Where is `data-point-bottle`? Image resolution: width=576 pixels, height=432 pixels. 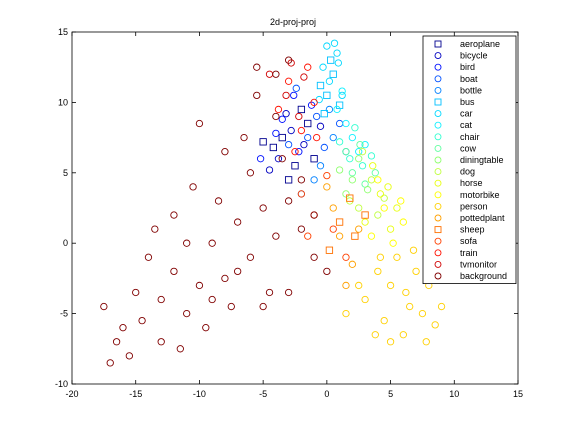 data-point-bottle is located at coordinates (320, 166).